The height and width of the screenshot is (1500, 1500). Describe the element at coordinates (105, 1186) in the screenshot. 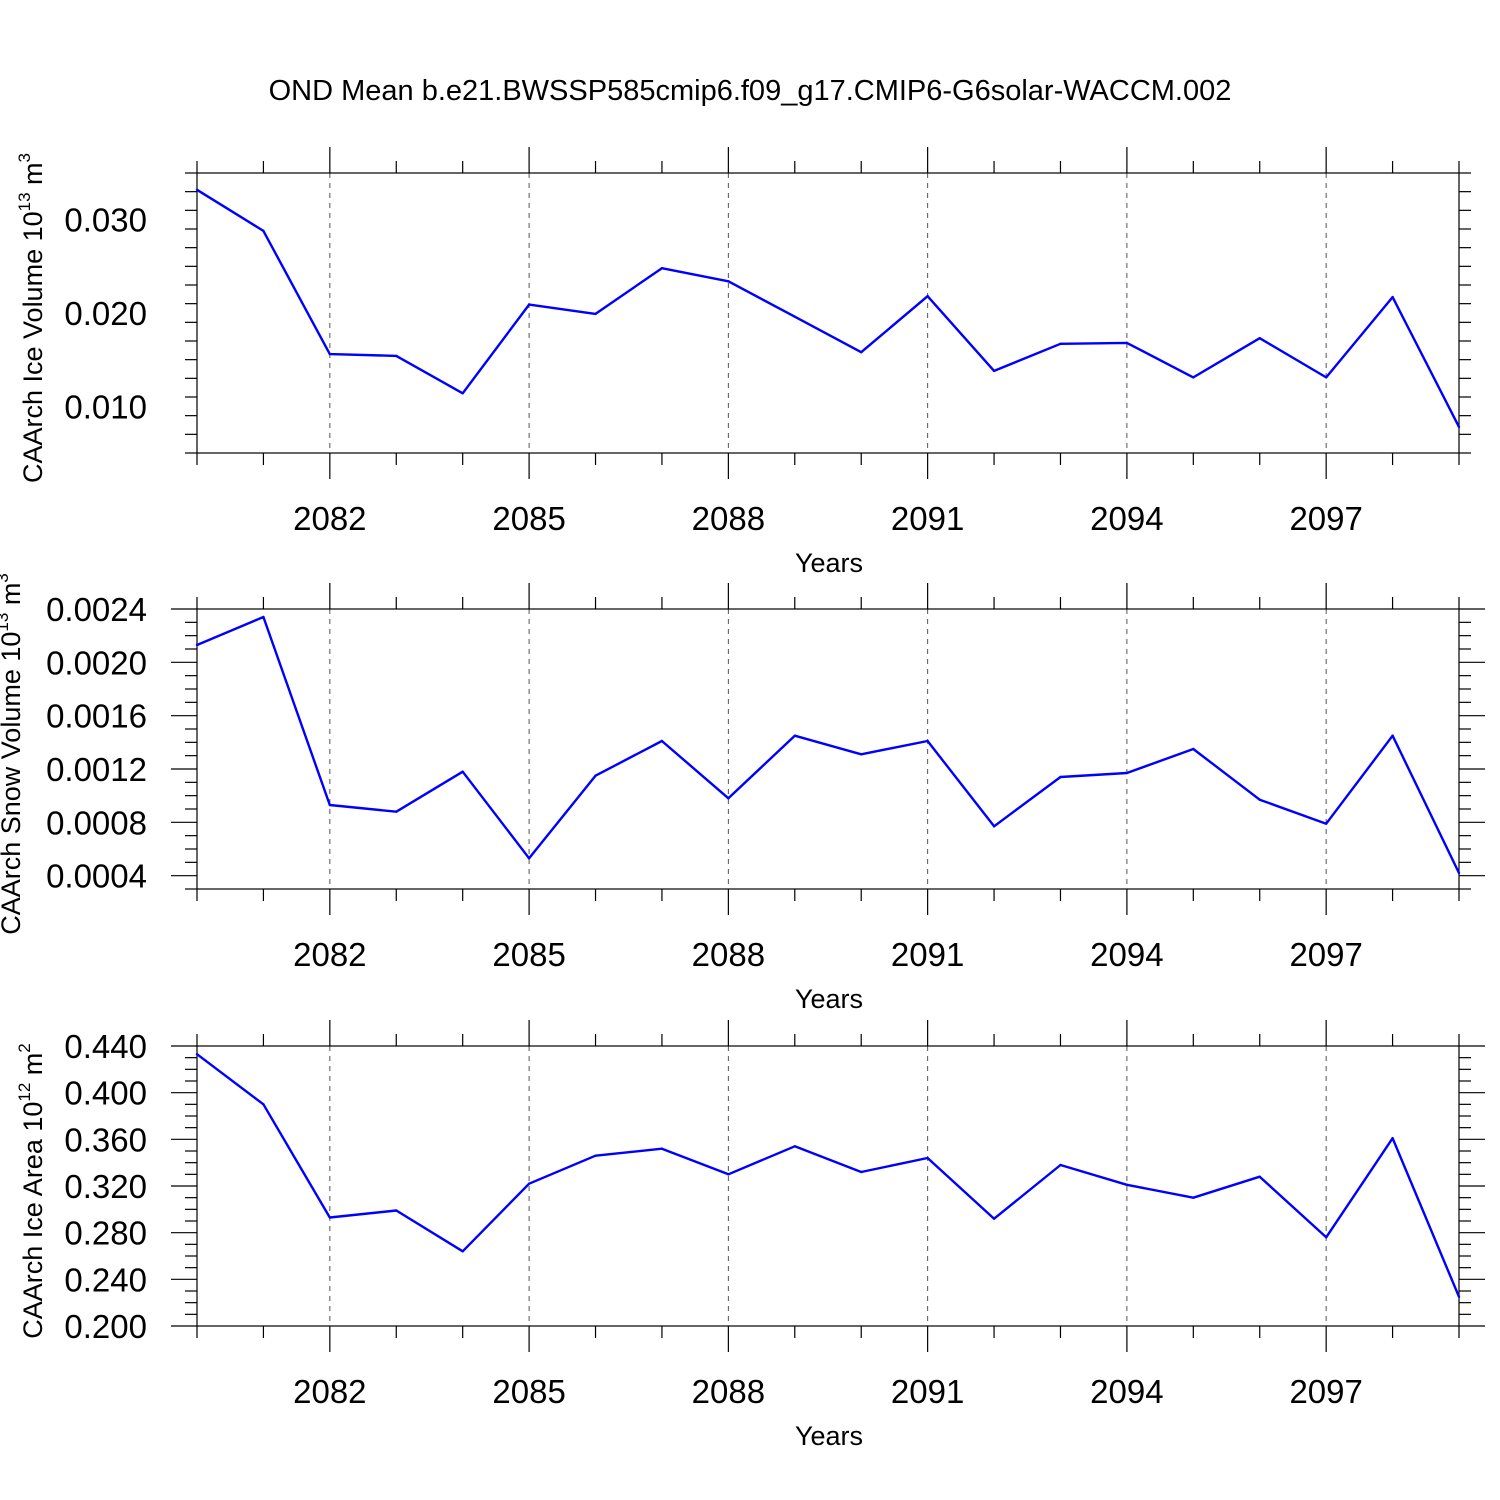

I see `y-tick-label: 0.320` at that location.